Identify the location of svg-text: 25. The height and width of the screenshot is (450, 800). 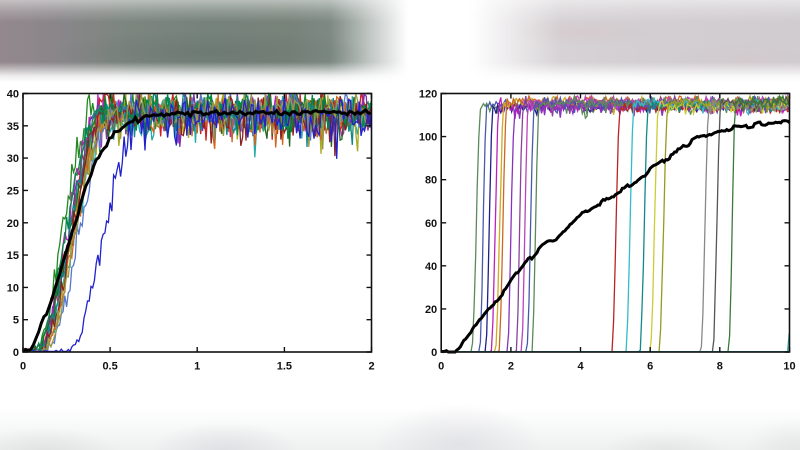
(13, 191).